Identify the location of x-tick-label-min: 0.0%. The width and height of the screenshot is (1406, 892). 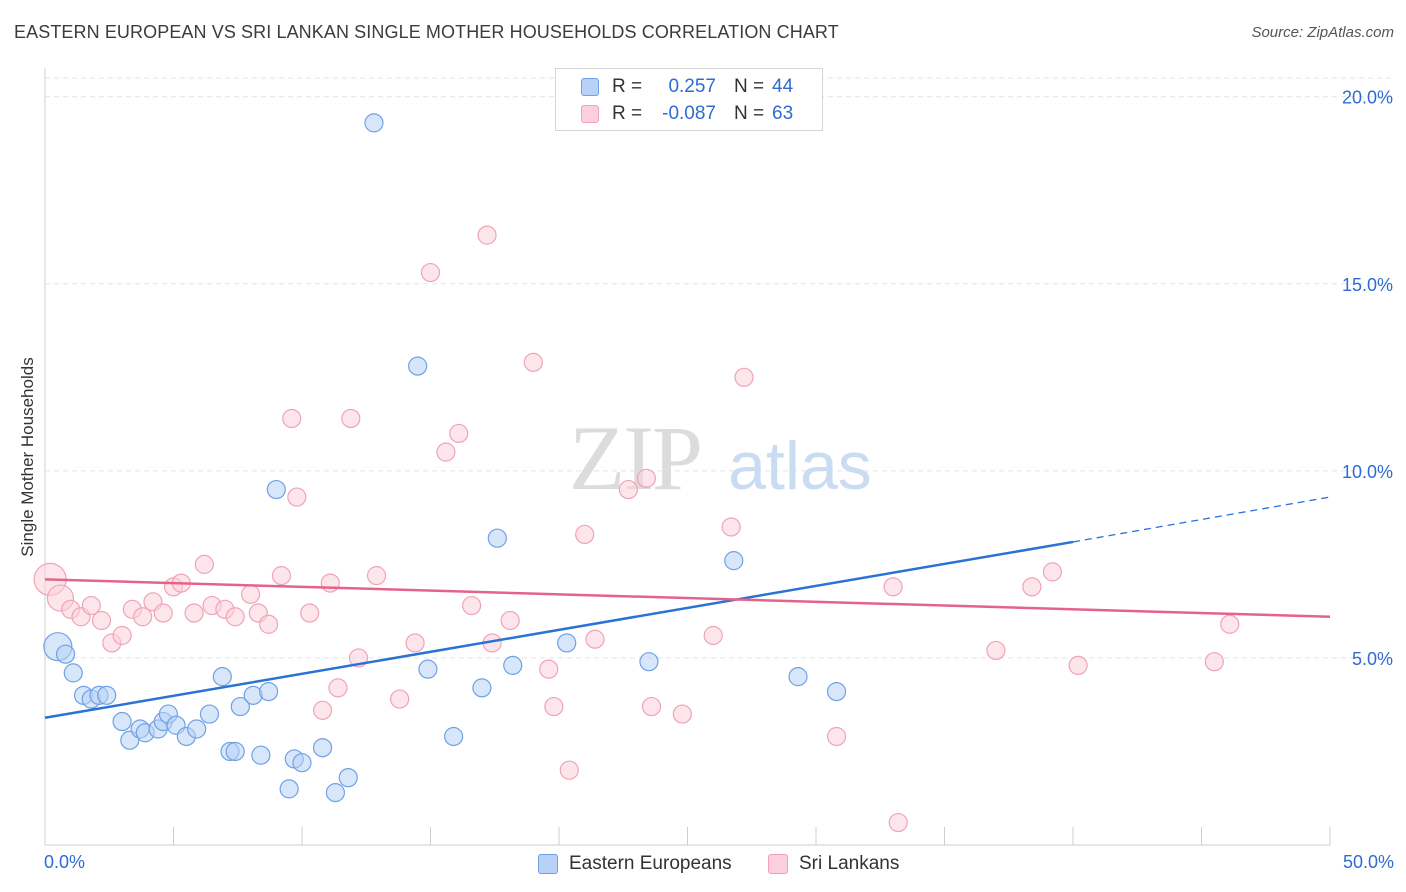
(65, 862).